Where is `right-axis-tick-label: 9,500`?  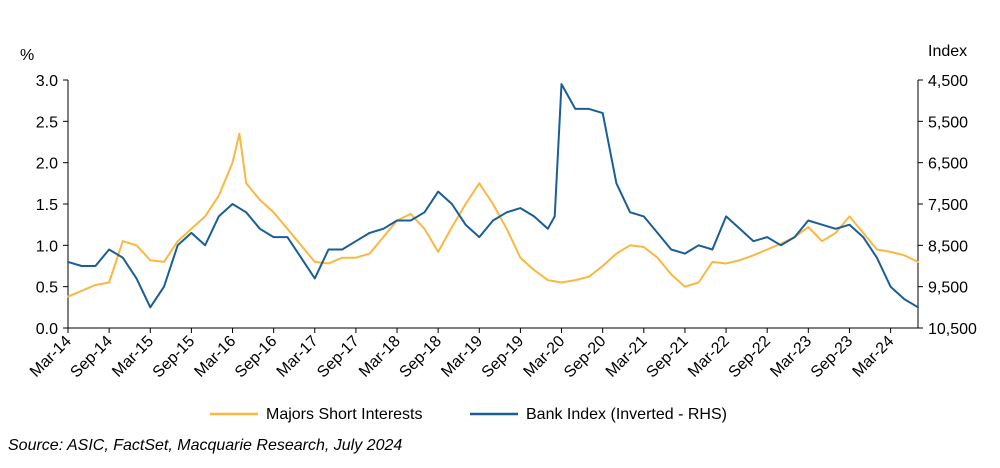 right-axis-tick-label: 9,500 is located at coordinates (948, 288).